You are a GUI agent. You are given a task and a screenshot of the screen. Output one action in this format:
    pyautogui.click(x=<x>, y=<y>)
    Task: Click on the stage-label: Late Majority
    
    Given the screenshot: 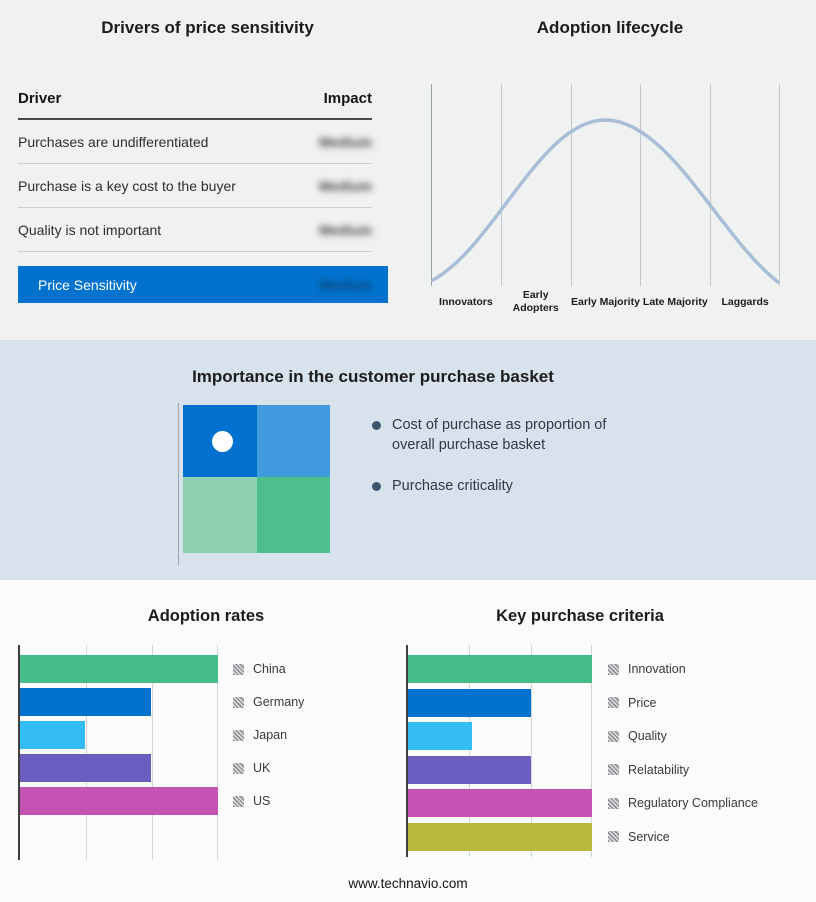 What is the action you would take?
    pyautogui.click(x=675, y=301)
    